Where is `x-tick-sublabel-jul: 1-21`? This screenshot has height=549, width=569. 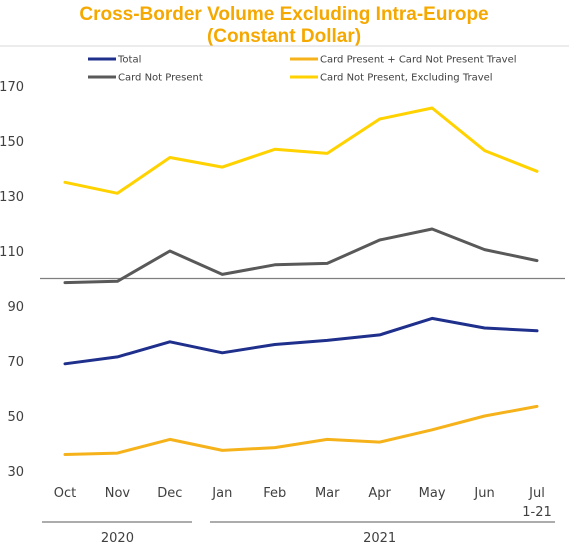
x-tick-sublabel-jul: 1-21 is located at coordinates (537, 512).